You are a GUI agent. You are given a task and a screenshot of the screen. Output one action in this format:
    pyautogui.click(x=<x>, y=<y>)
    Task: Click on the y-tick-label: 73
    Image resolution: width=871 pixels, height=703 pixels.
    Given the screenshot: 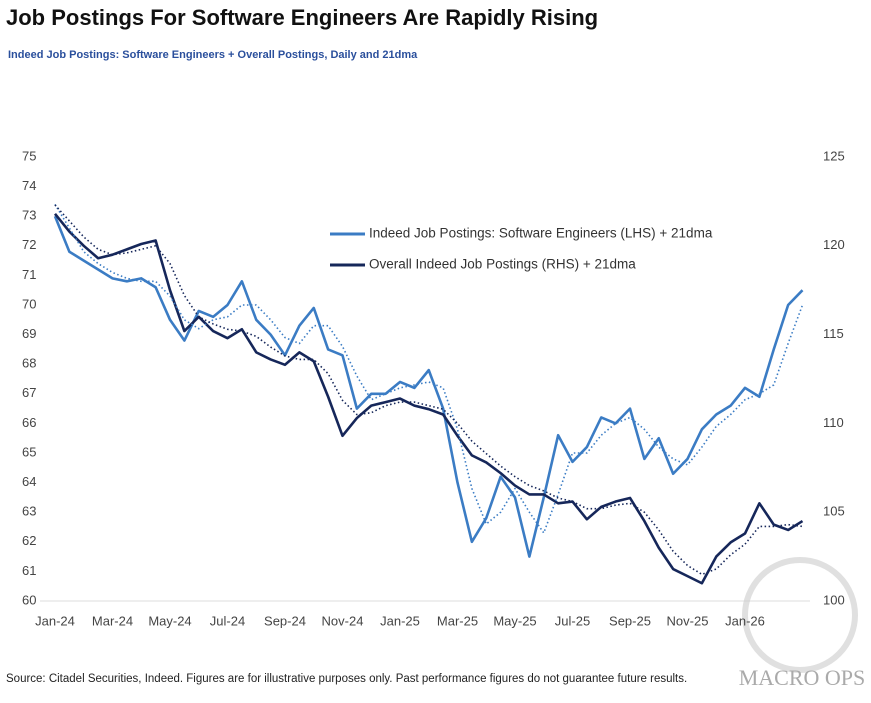 What is the action you would take?
    pyautogui.click(x=29, y=215)
    